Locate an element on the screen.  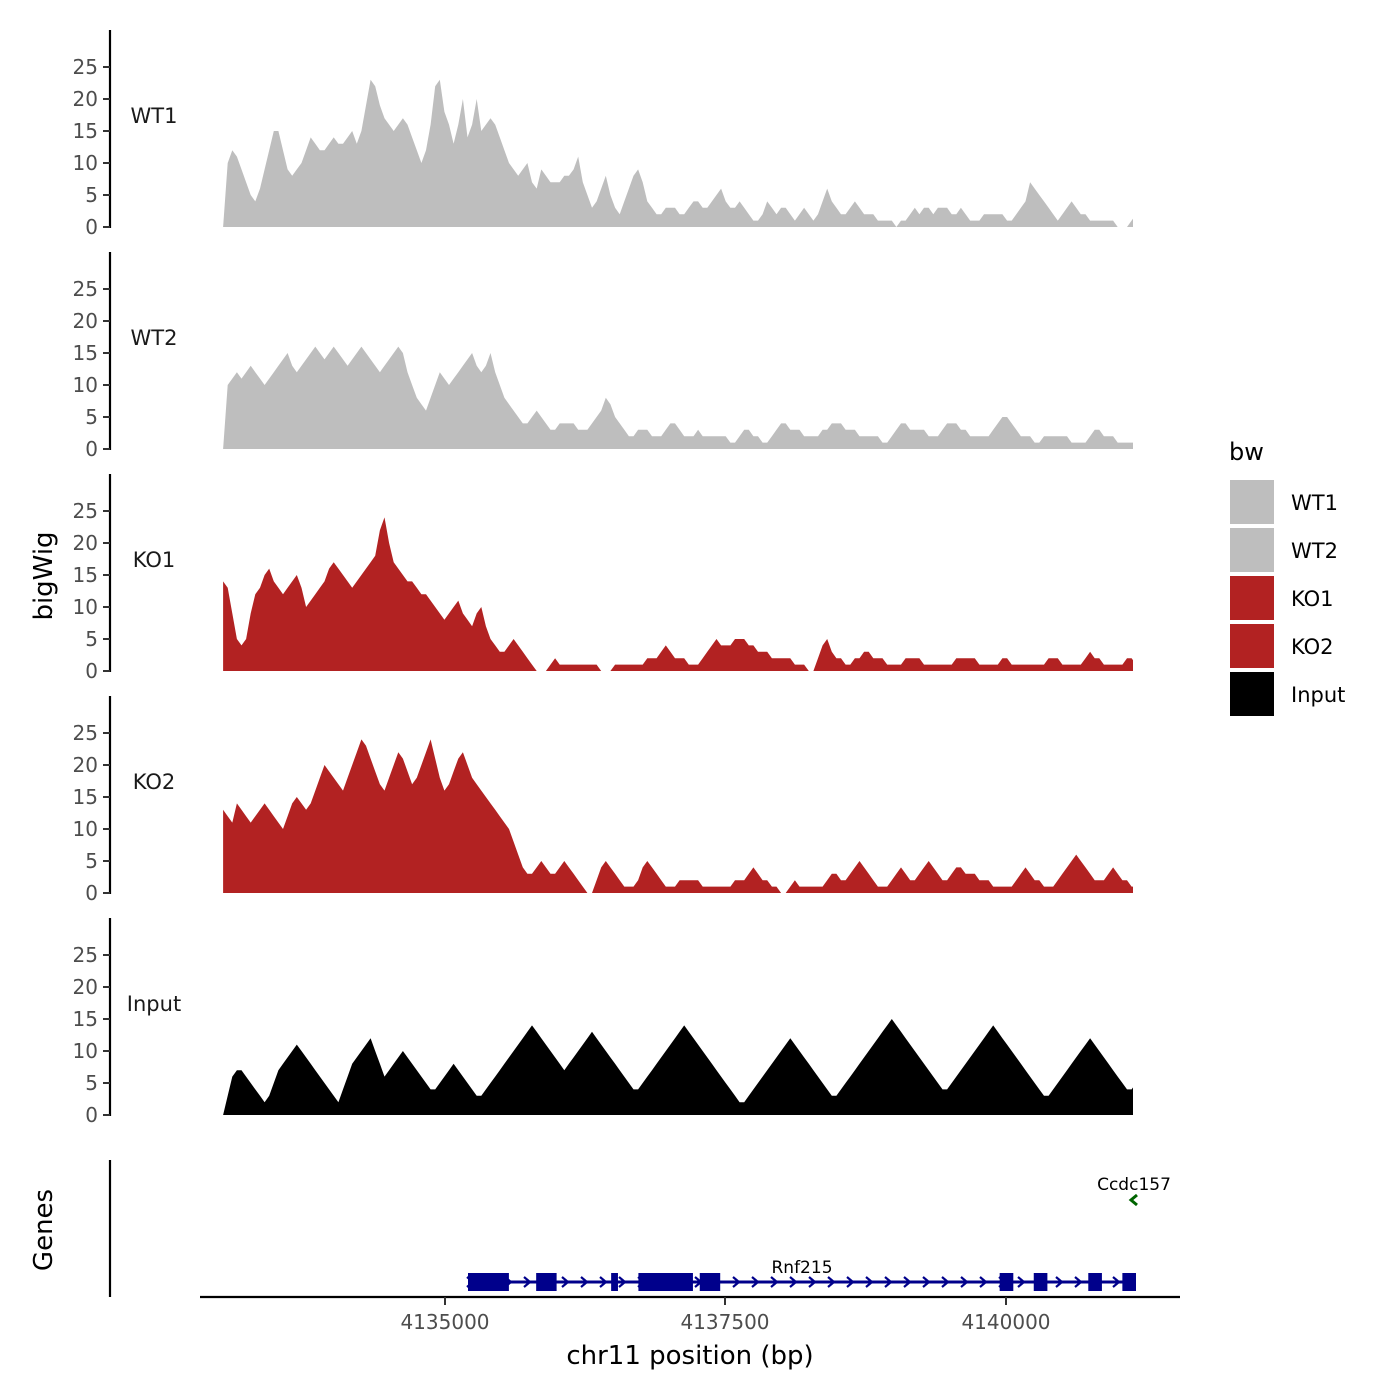
track-label-input: Input is located at coordinates (154, 1004).